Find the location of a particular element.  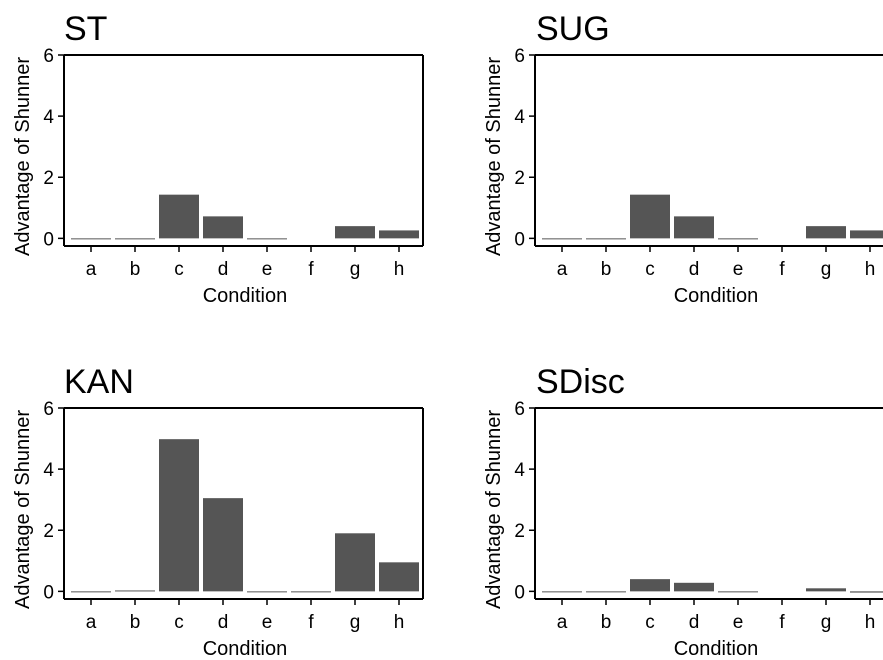

panel-title: ST is located at coordinates (85, 29).